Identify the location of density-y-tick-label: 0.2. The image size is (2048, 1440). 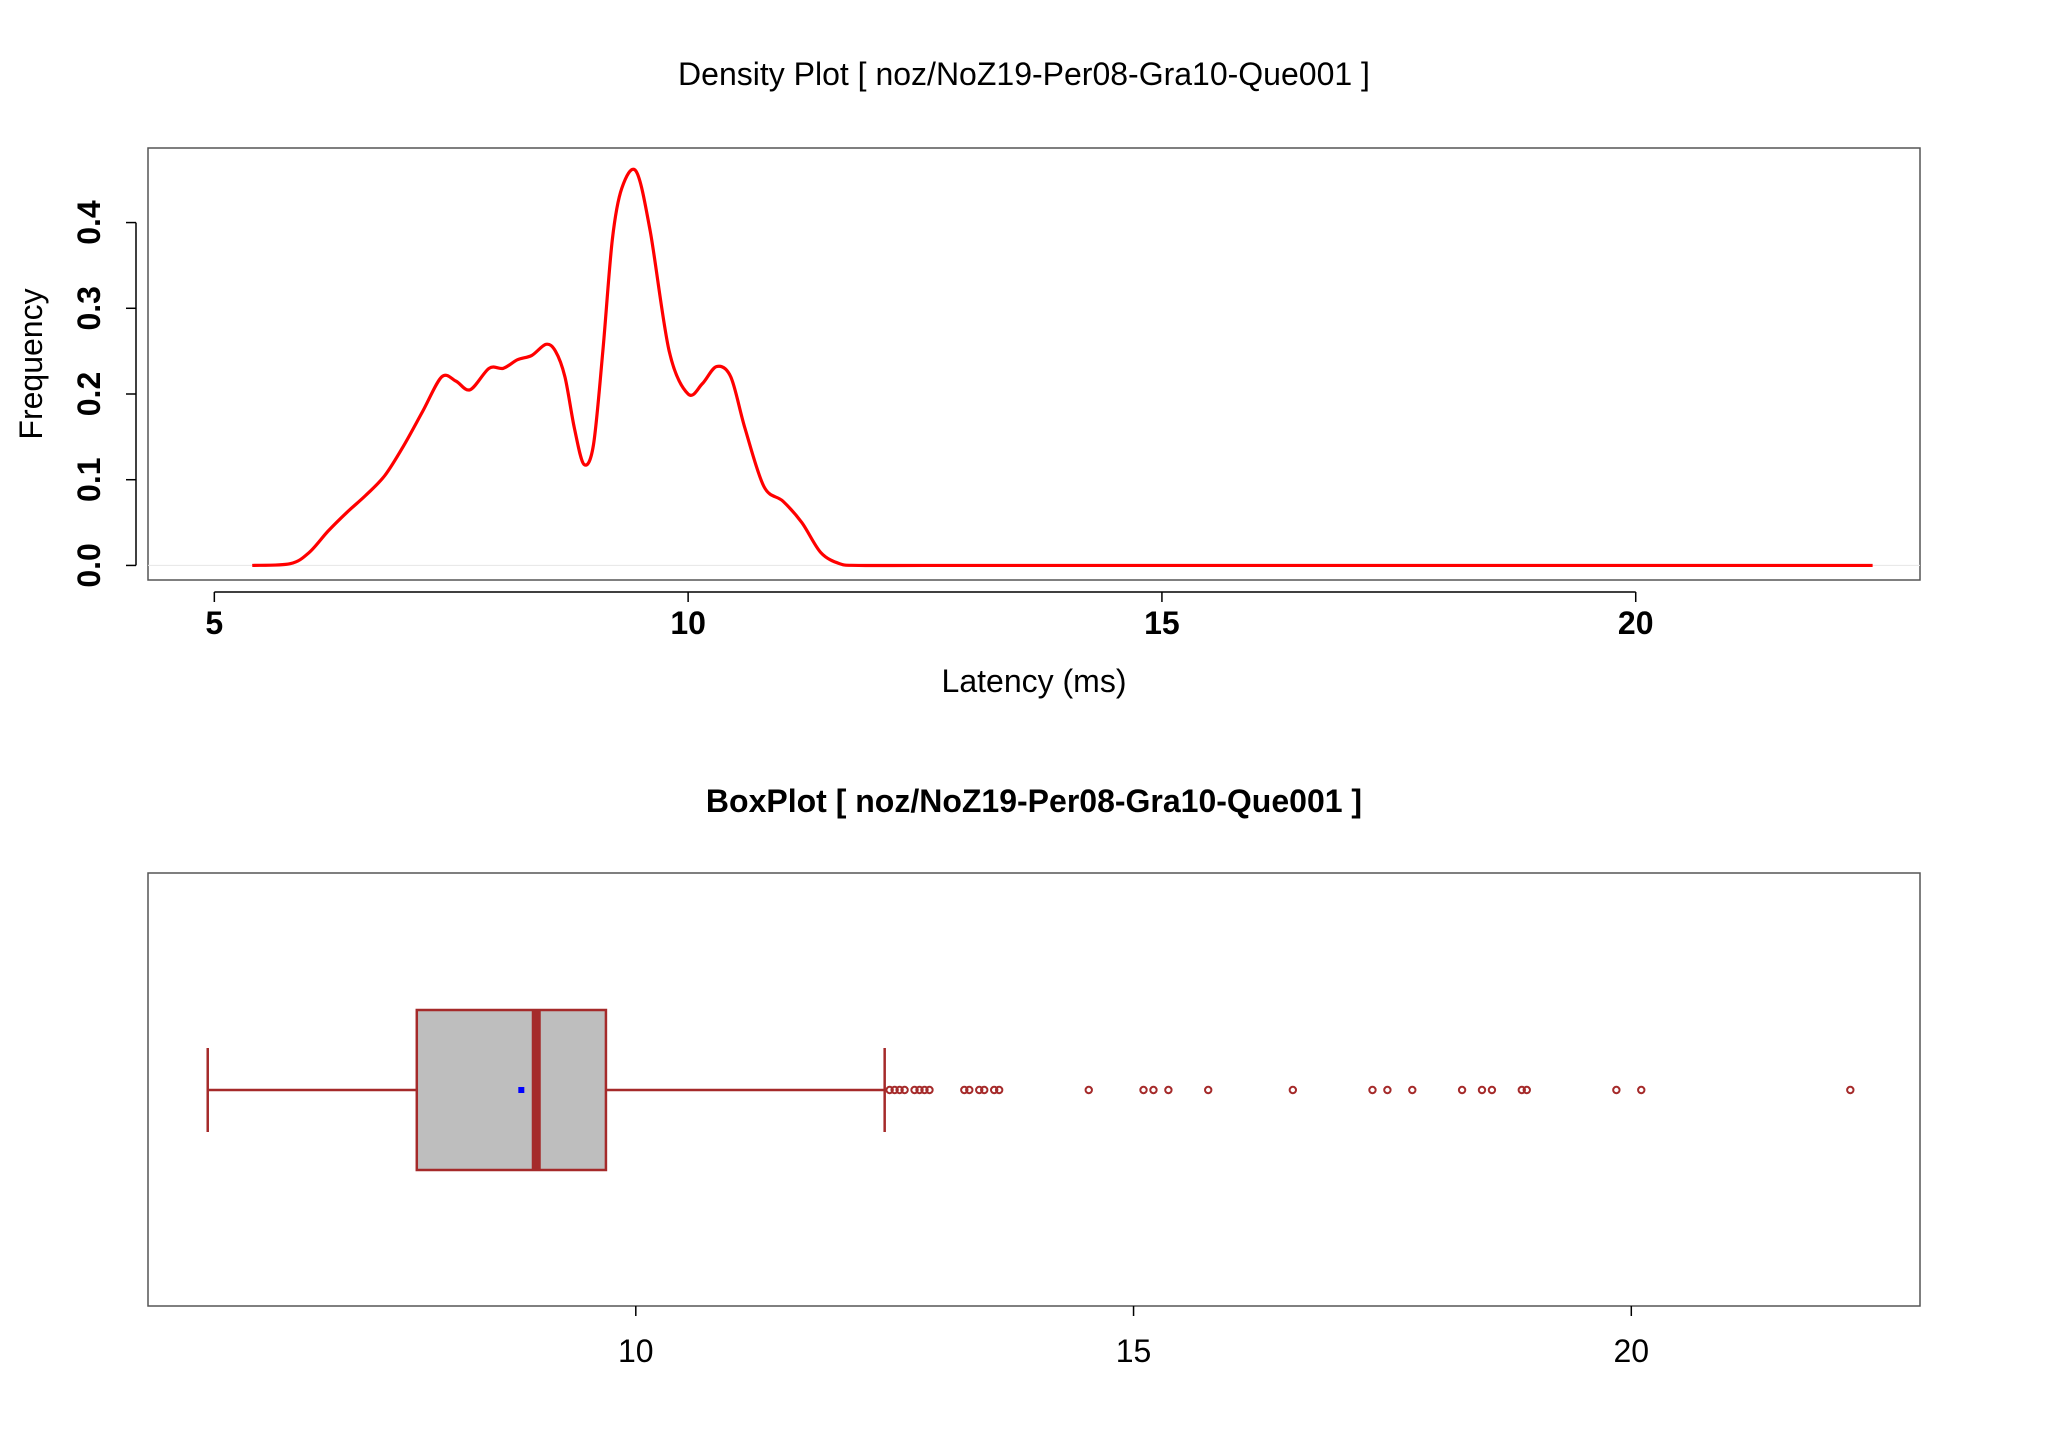
(89, 394).